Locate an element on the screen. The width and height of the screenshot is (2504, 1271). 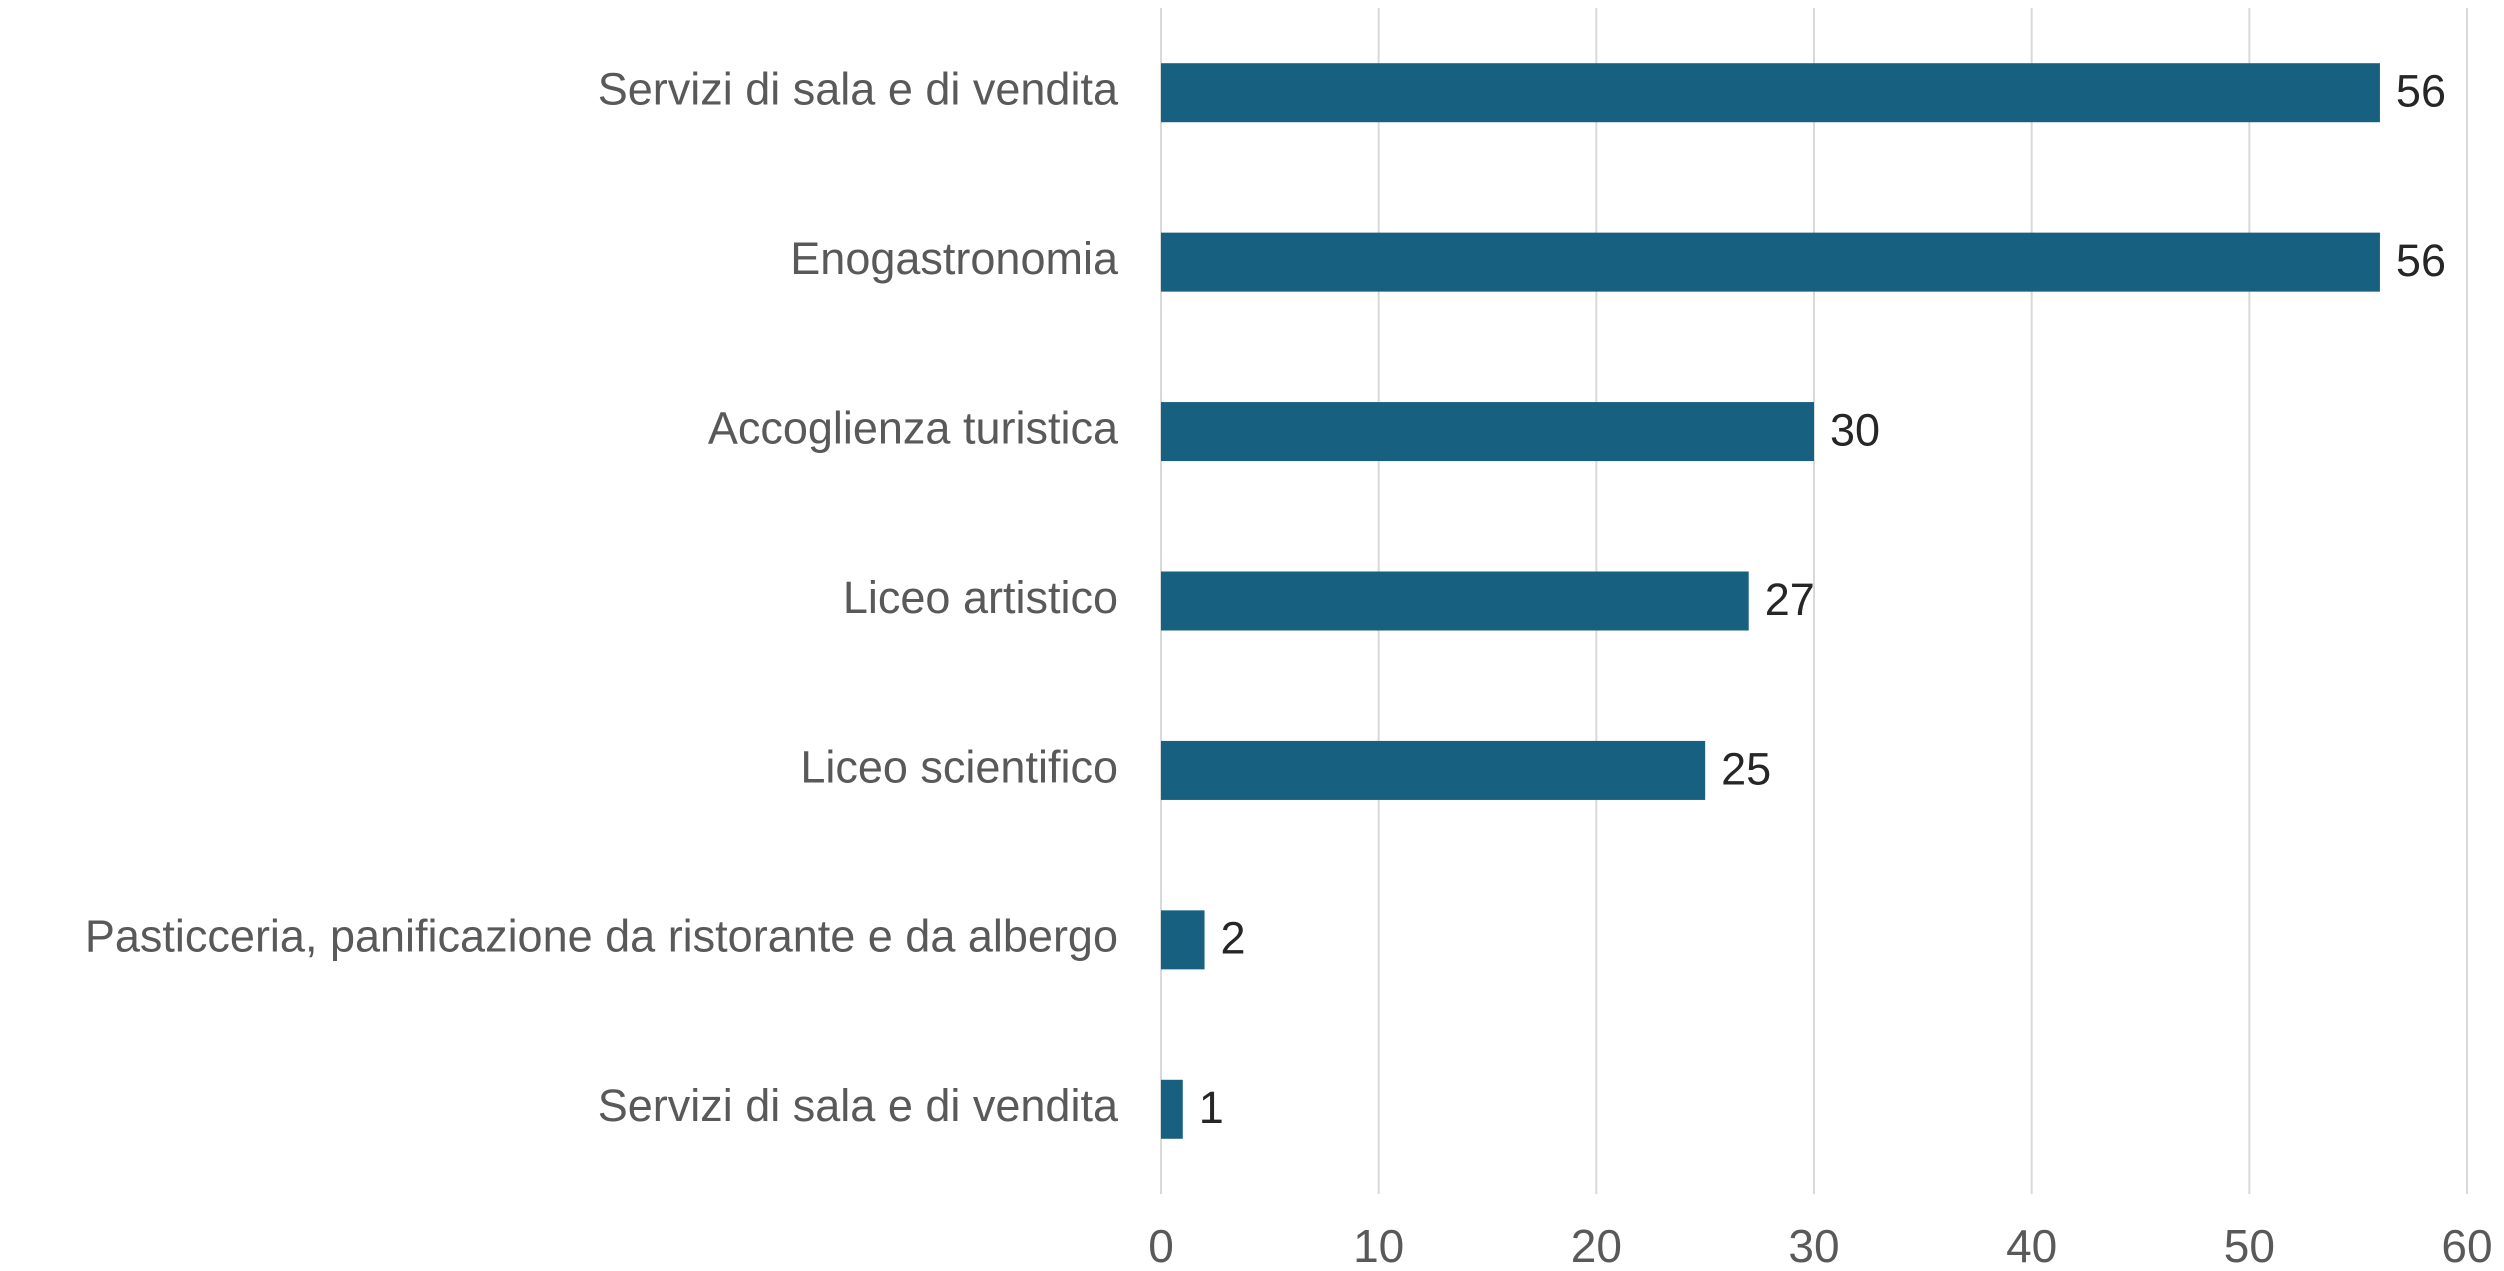
x-tick-label: 40 is located at coordinates (2031, 1245).